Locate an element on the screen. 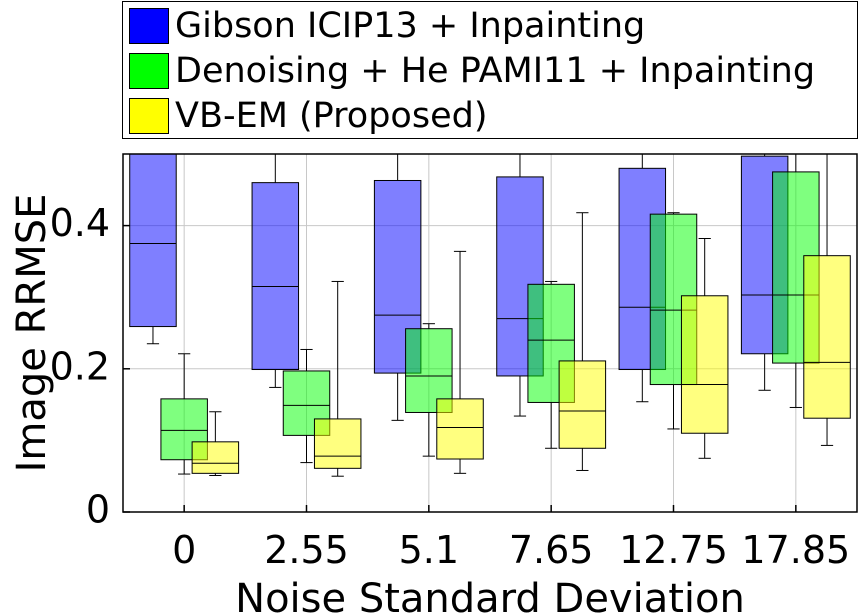 This screenshot has height=616, width=867. x-tick-label: 5.1 is located at coordinates (429, 550).